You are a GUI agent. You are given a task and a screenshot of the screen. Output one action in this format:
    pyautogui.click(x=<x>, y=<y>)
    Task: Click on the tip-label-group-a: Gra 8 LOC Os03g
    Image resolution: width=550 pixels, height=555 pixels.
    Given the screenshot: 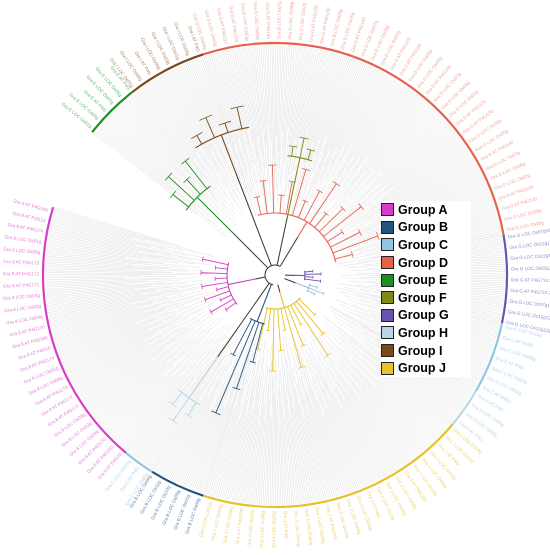 What is the action you would take?
    pyautogui.click(x=22, y=297)
    